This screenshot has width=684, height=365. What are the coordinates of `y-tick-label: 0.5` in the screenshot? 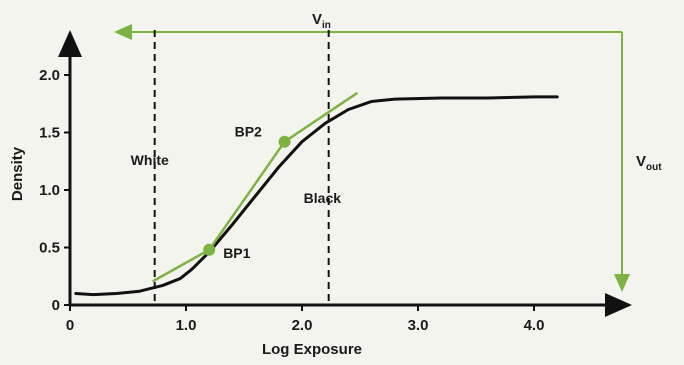 It's located at (49, 248).